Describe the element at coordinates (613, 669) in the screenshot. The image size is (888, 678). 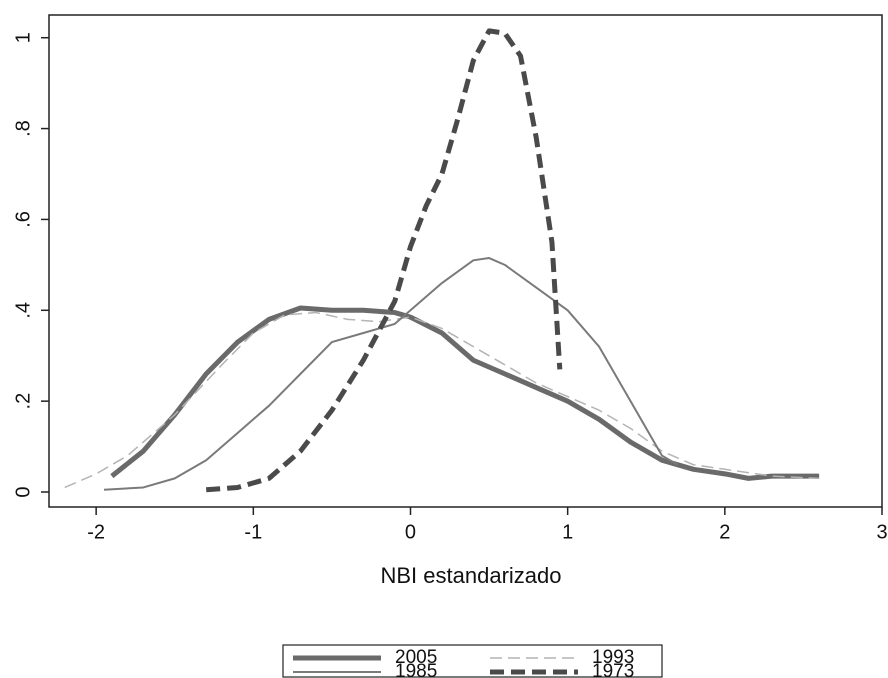
I see `legend-label: 1973` at that location.